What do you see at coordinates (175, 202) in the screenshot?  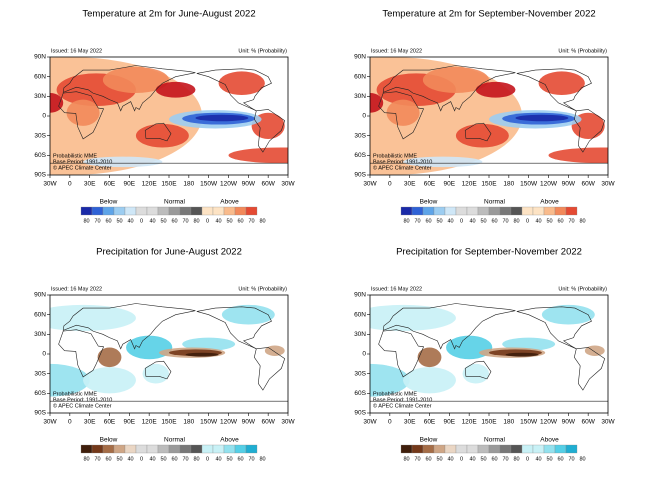 I see `legend-category: Normal` at bounding box center [175, 202].